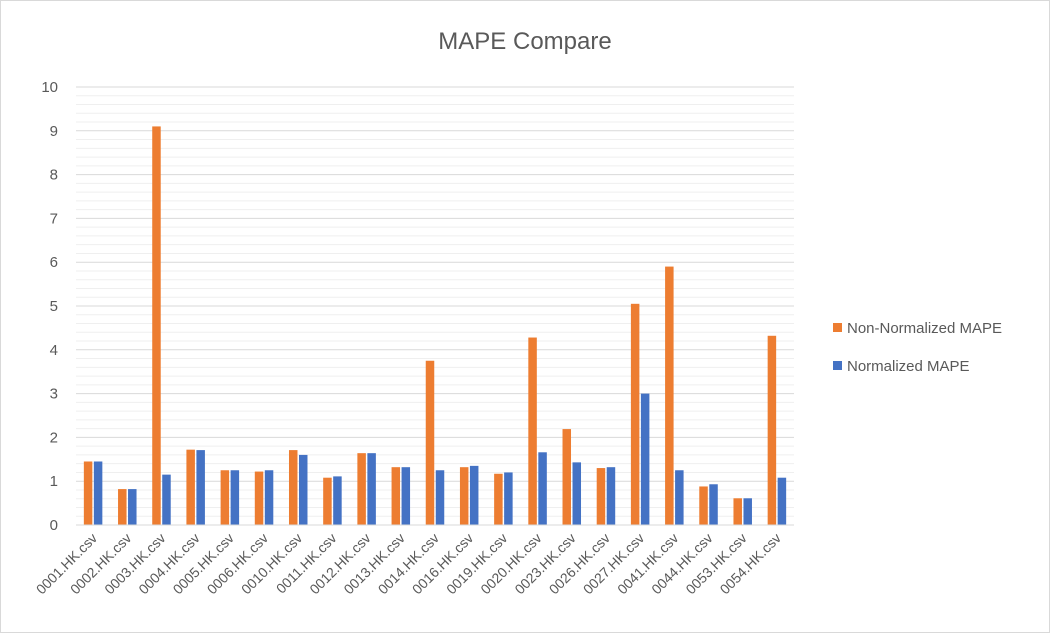 This screenshot has height=633, width=1050. Describe the element at coordinates (98, 493) in the screenshot. I see `bar-normalized-0001.HK.csv` at that location.